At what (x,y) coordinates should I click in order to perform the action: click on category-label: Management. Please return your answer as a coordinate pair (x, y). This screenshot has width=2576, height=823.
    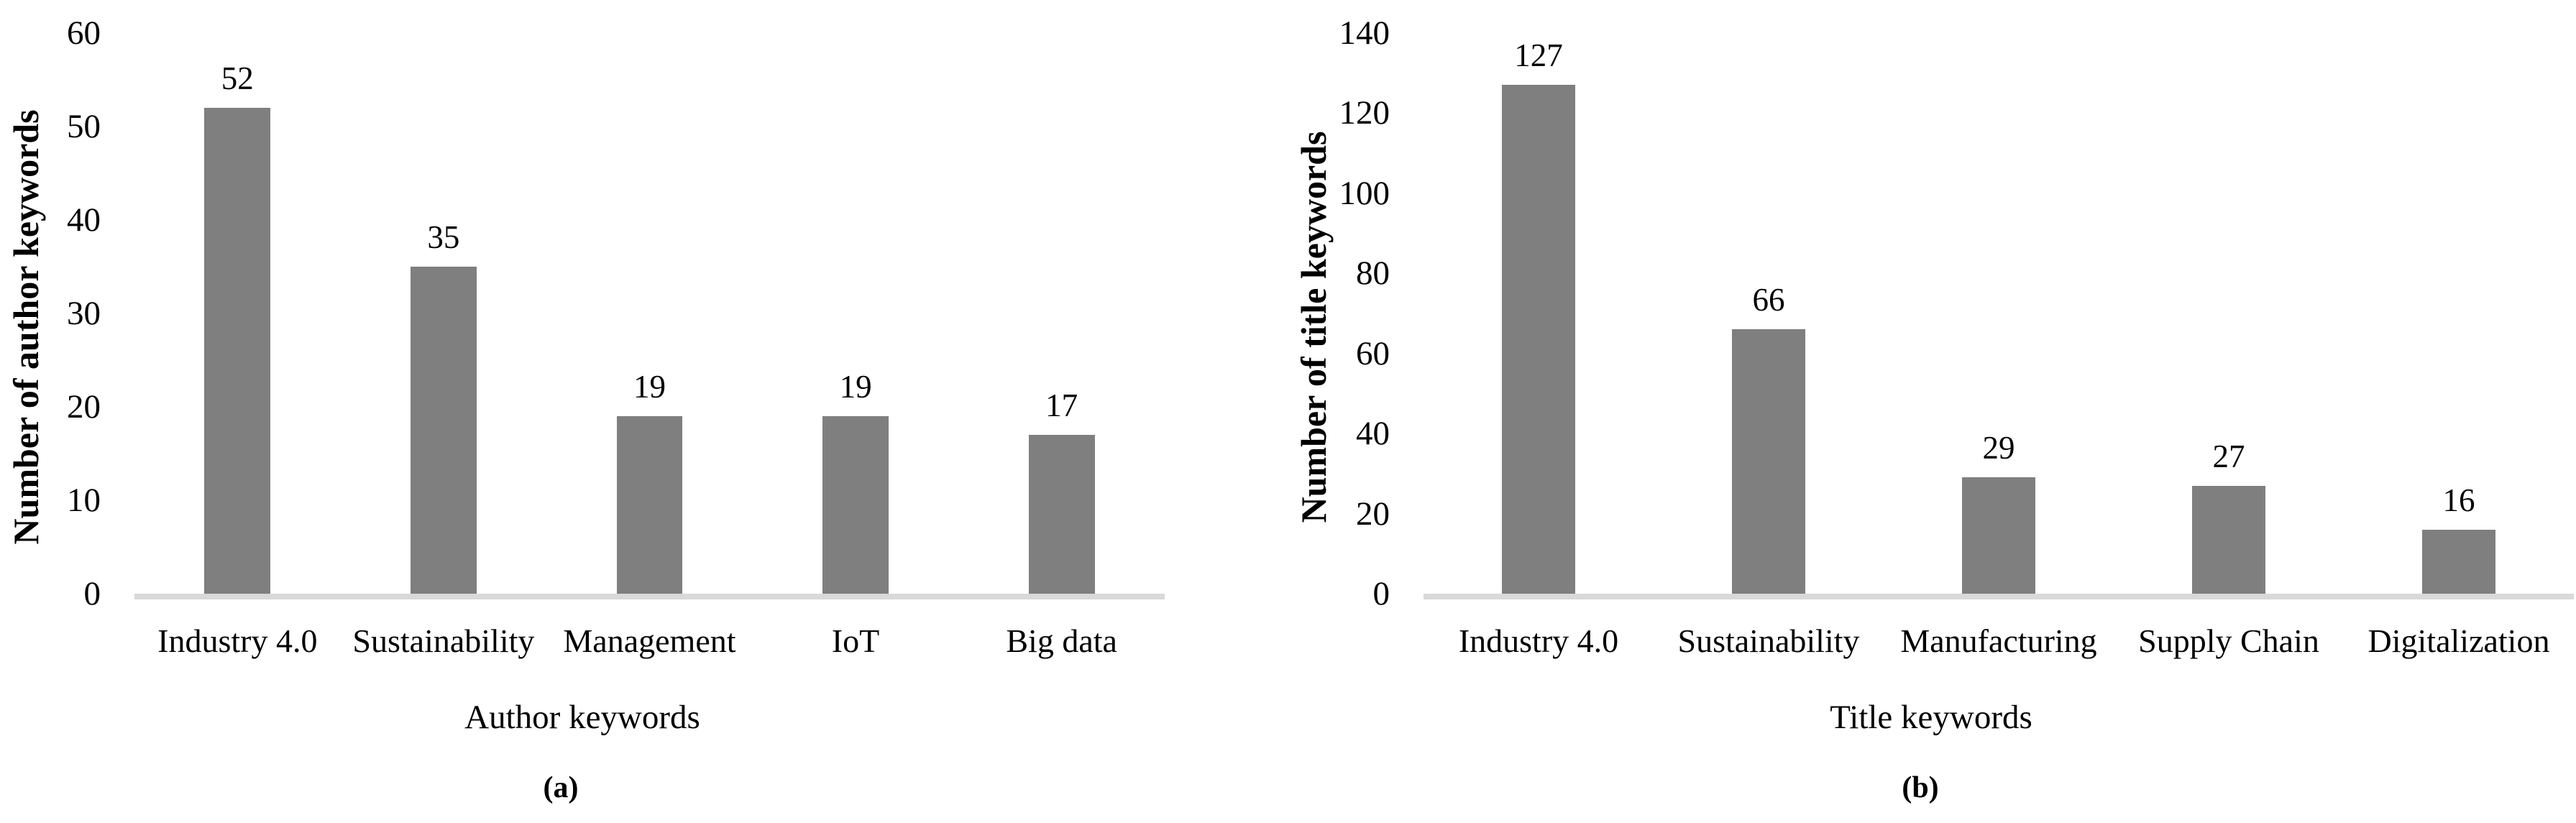
    Looking at the image, I should click on (649, 640).